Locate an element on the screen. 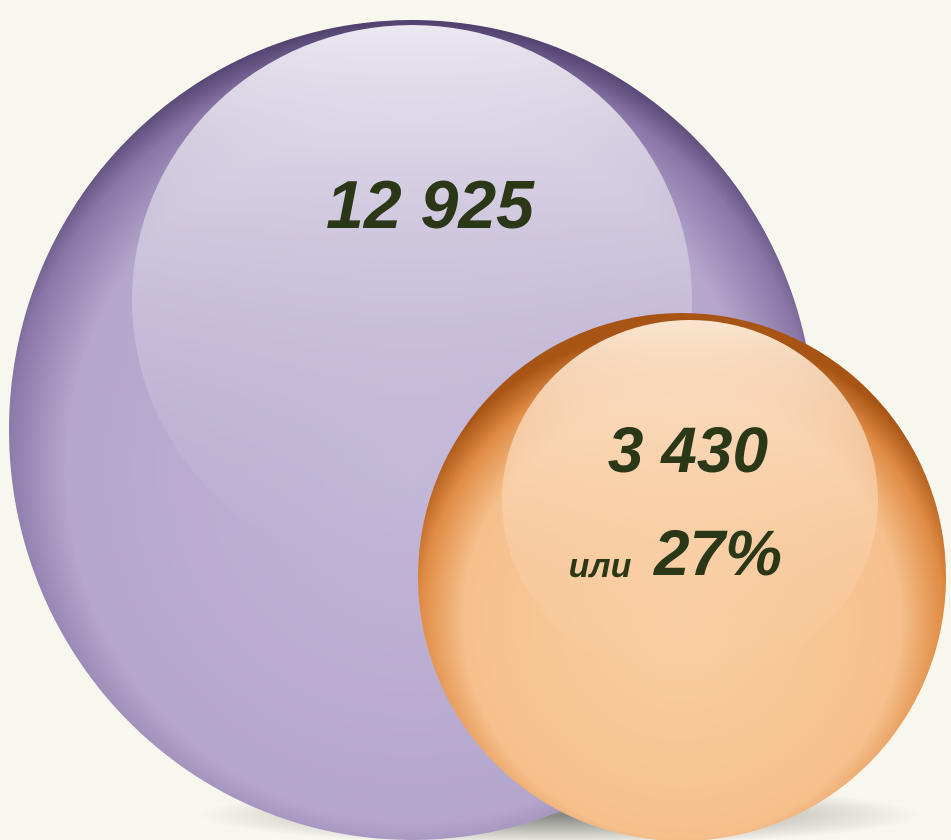 This screenshot has width=951, height=840. part-share: 27% is located at coordinates (717, 553).